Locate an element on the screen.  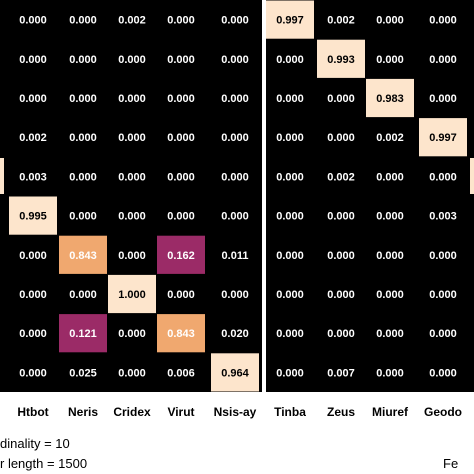
cell-value-label: 0.025 is located at coordinates (83, 373).